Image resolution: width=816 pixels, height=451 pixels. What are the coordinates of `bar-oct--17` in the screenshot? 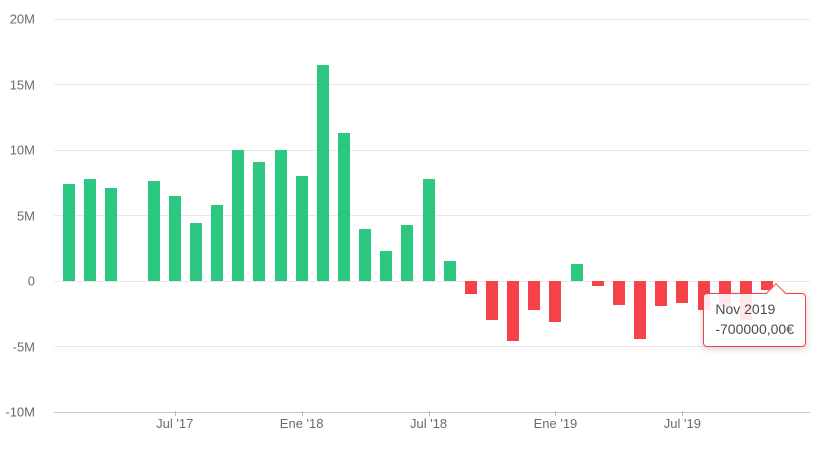 It's located at (238, 215).